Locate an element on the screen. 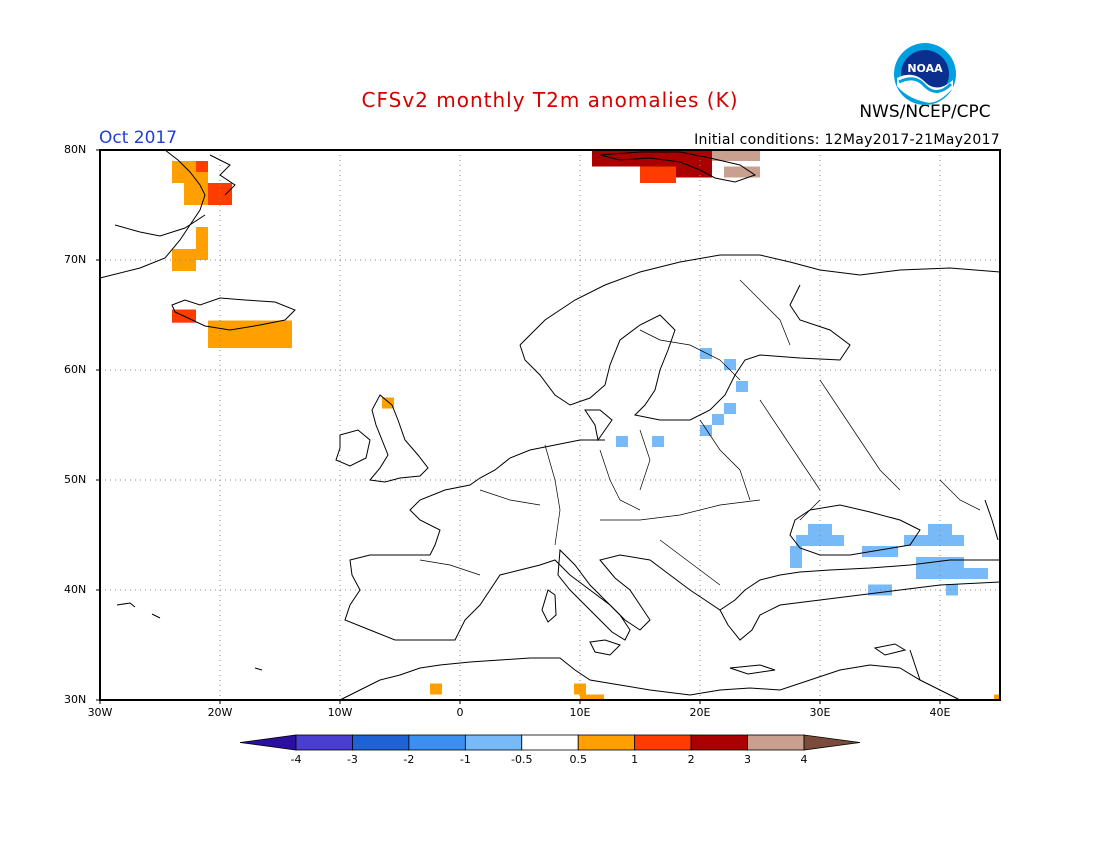 The height and width of the screenshot is (850, 1100). colorbar-tick-label: 1 is located at coordinates (635, 759).